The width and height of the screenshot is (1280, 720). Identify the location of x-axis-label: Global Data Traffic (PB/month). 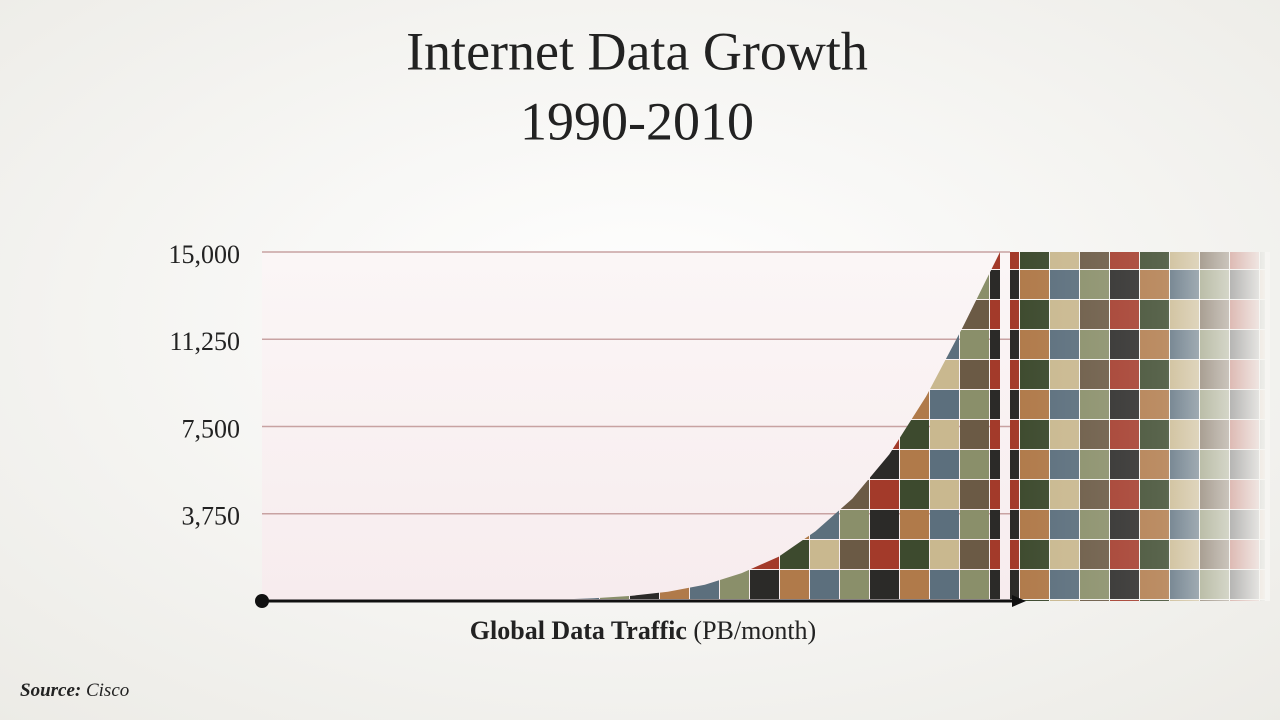
(643, 630).